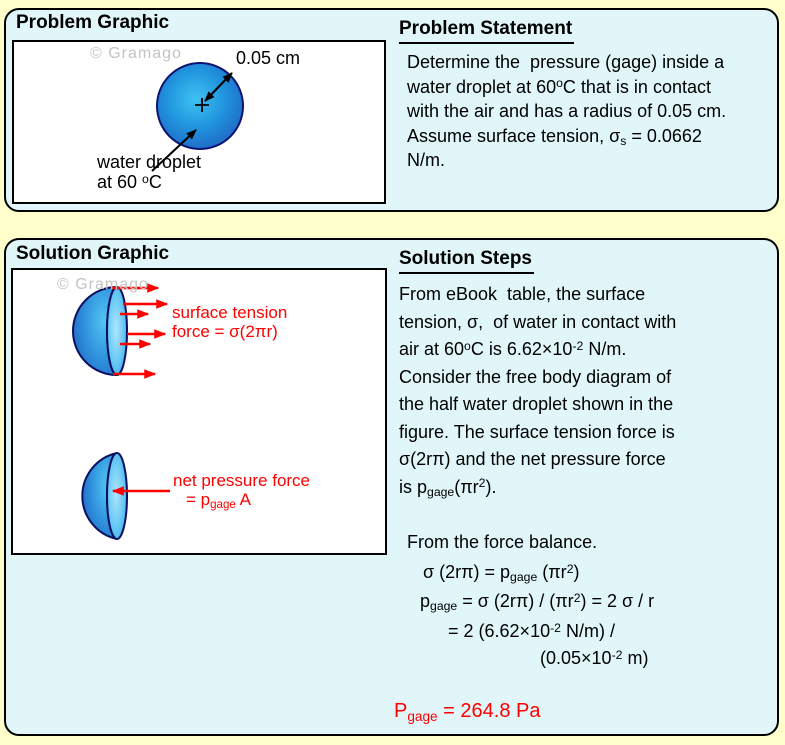 Image resolution: width=785 pixels, height=745 pixels. I want to click on statement-line: N/m., so click(426, 160).